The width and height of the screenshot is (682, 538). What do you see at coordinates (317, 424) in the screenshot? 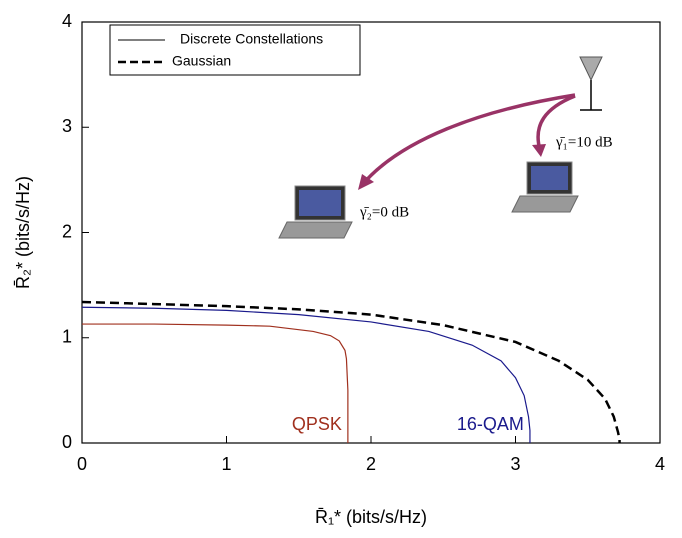
I see `curve-label: QPSK` at bounding box center [317, 424].